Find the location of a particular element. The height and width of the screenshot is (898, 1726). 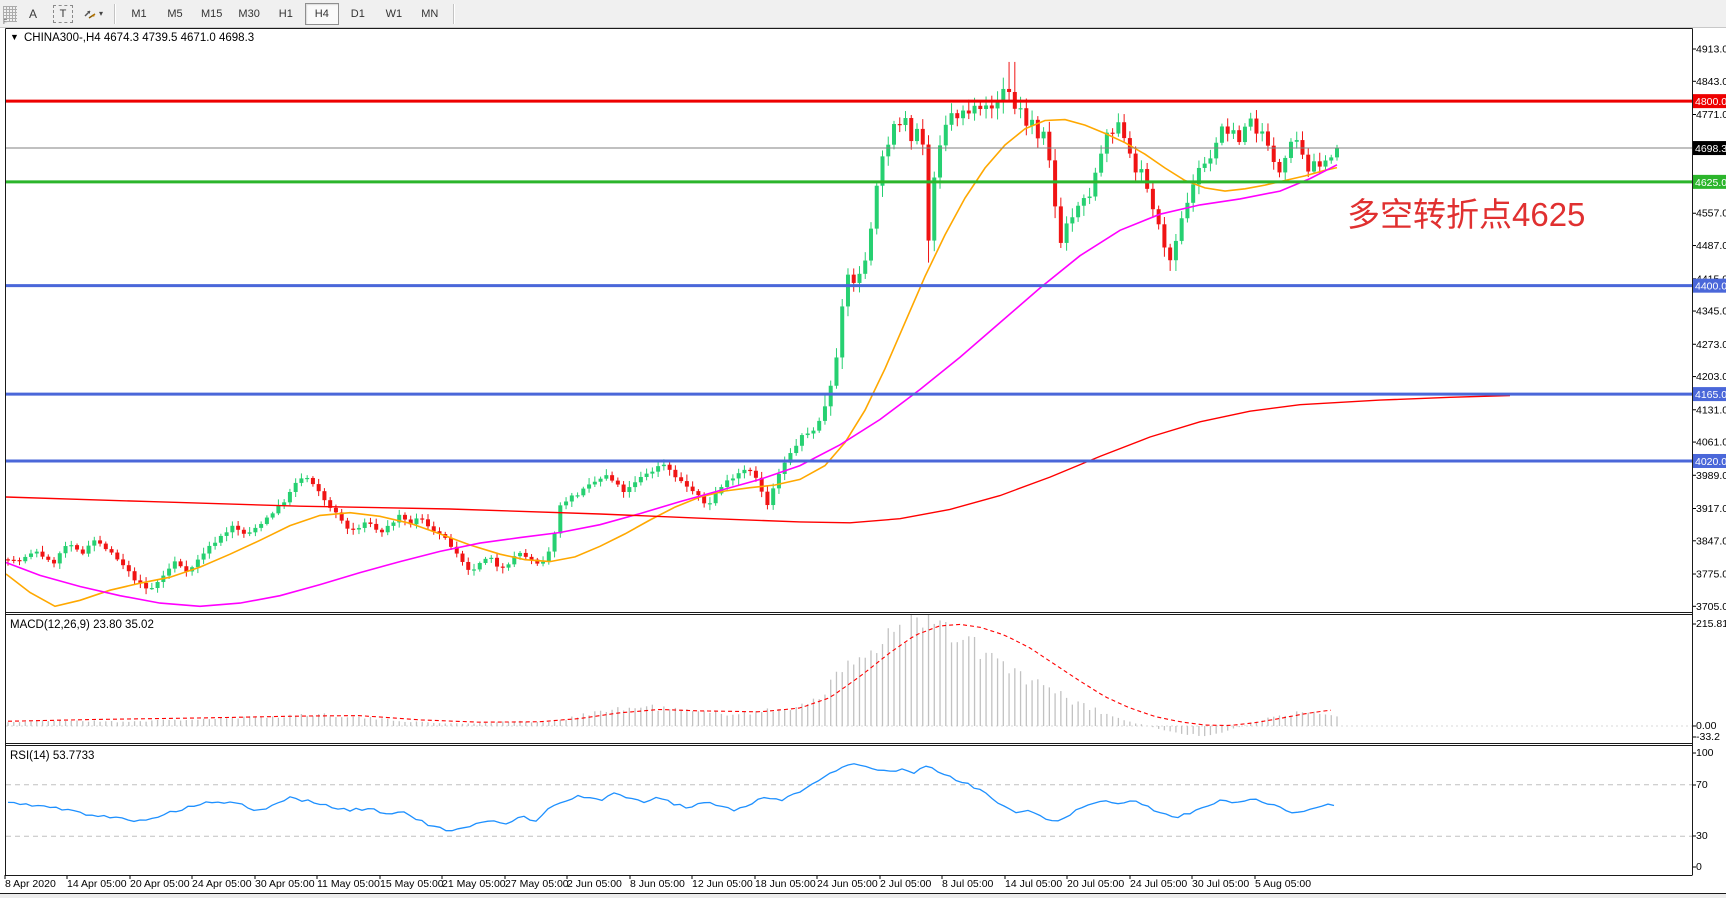

timeframe-m1-button: M1 is located at coordinates (139, 14).